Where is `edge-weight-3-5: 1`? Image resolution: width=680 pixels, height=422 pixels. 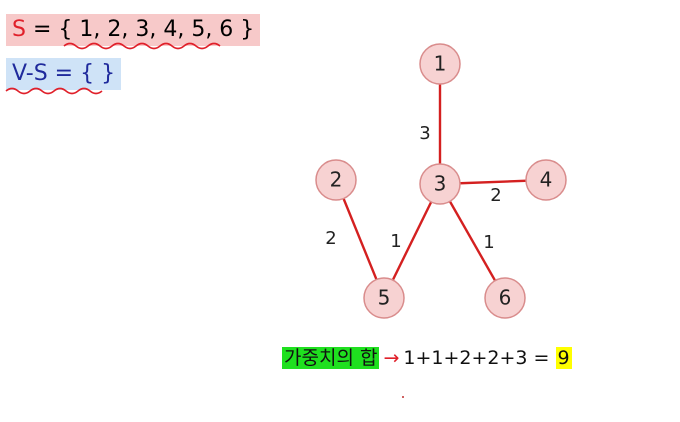
edge-weight-3-5: 1 is located at coordinates (395, 241).